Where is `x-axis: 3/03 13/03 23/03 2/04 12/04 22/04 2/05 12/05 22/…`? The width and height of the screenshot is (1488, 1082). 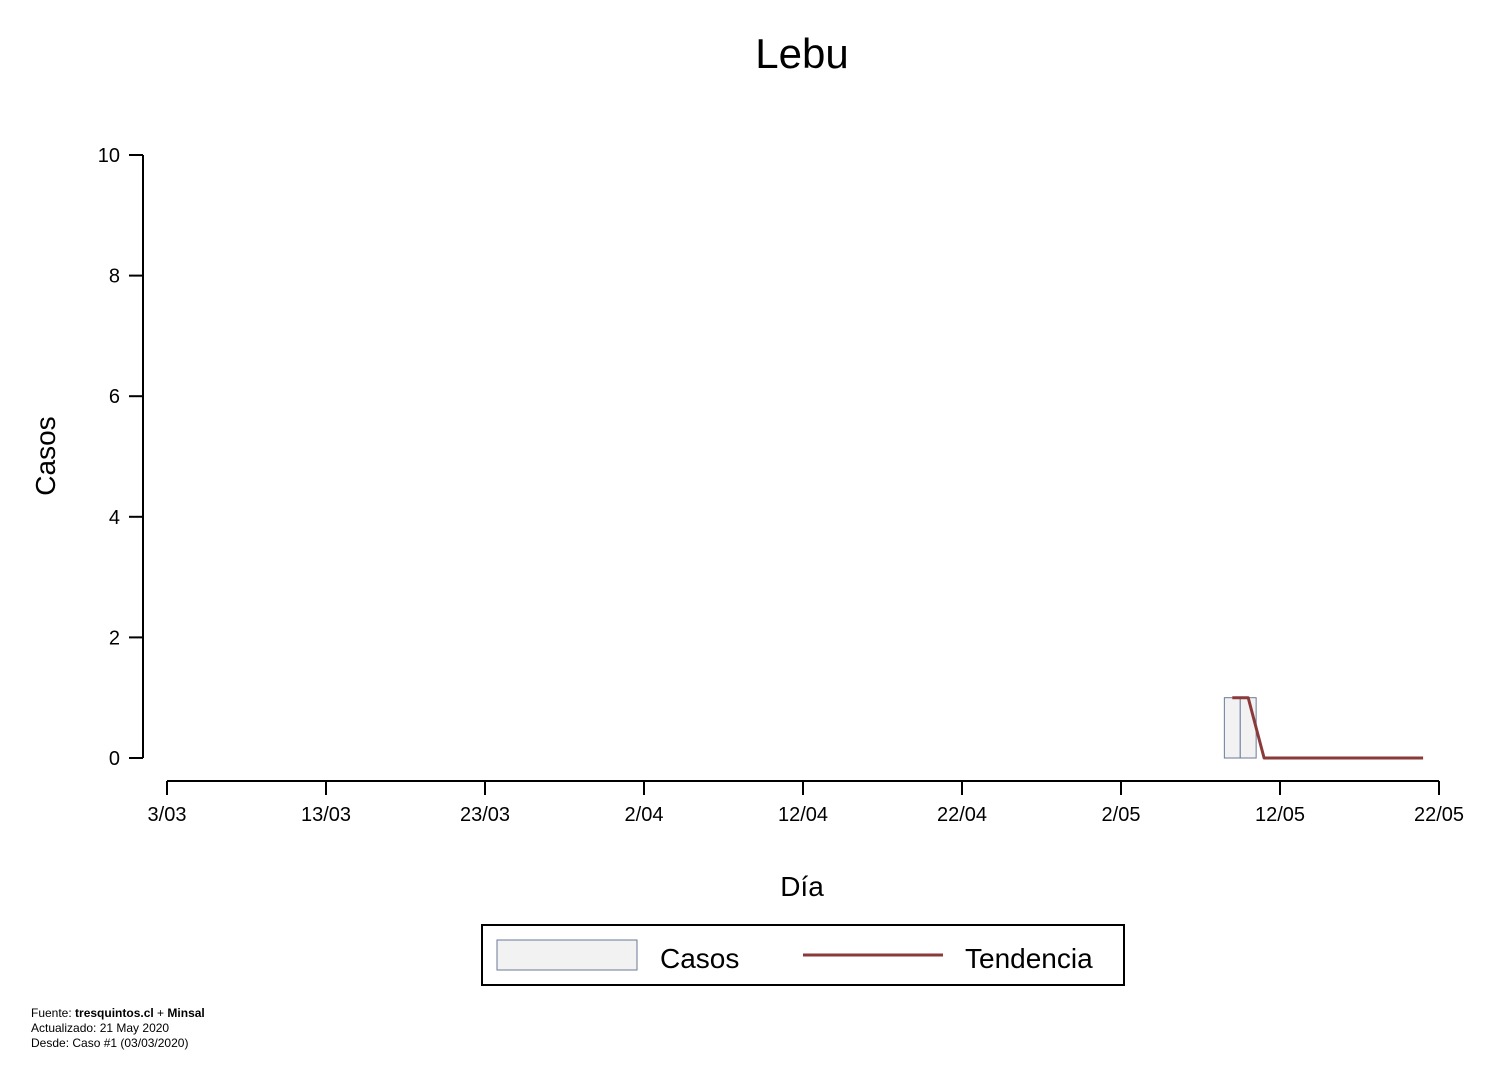
x-axis: 3/03 13/03 23/03 2/04 12/04 22/04 2/05 12/05 22/… is located at coordinates (806, 803).